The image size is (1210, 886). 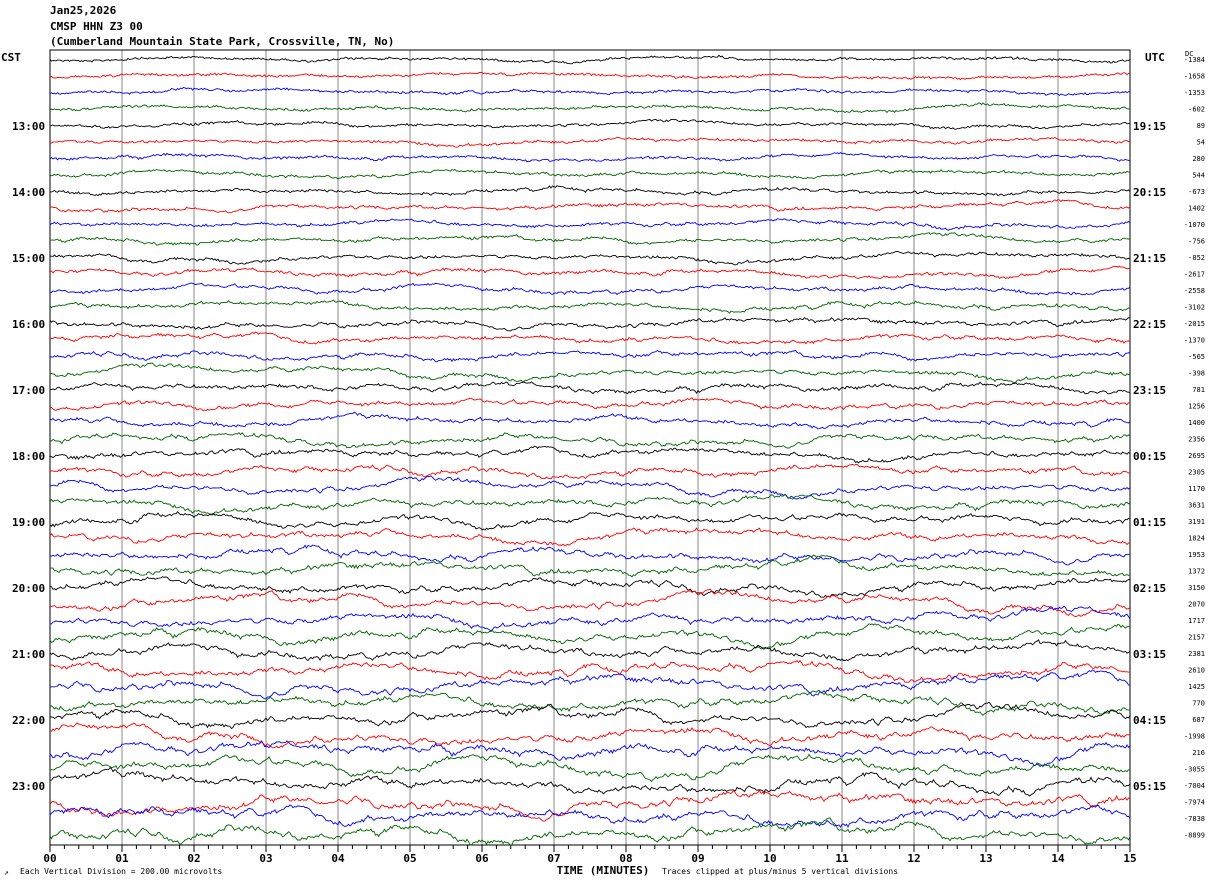 I want to click on dc-offset-label: 2610, so click(x=1196, y=671).